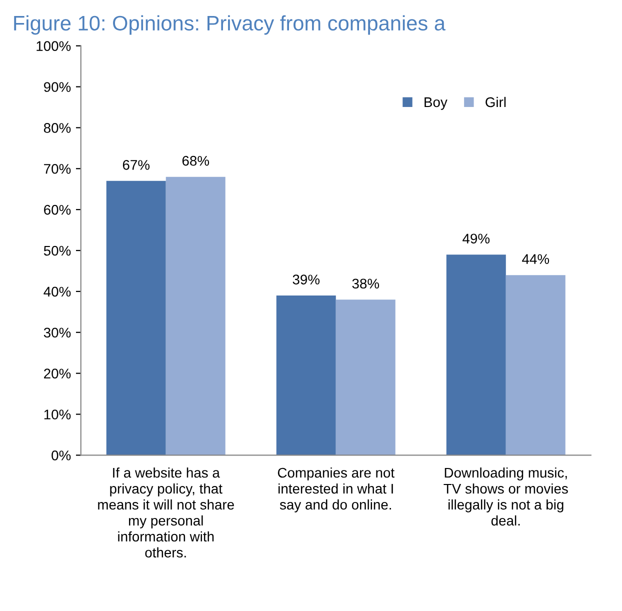 This screenshot has height=611, width=622. Describe the element at coordinates (57, 291) in the screenshot. I see `y-tick-label: 40%` at that location.